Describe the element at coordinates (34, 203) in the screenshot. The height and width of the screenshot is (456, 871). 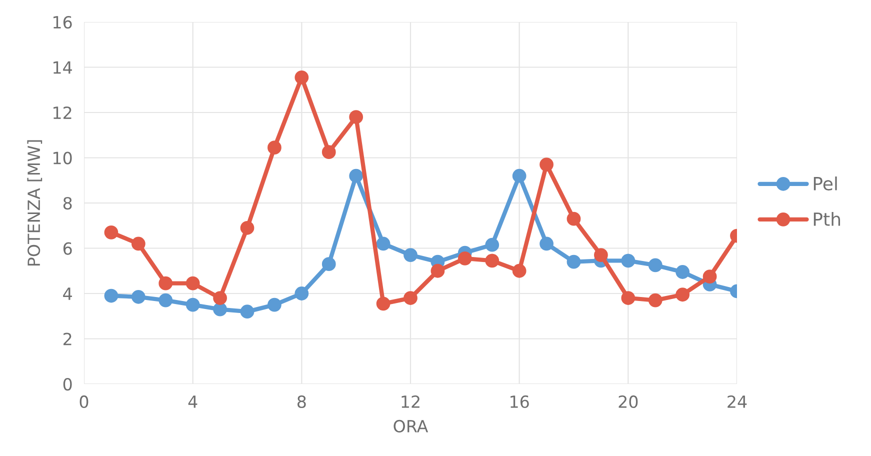
I see `y-axis-title: POTENZA [MW]` at that location.